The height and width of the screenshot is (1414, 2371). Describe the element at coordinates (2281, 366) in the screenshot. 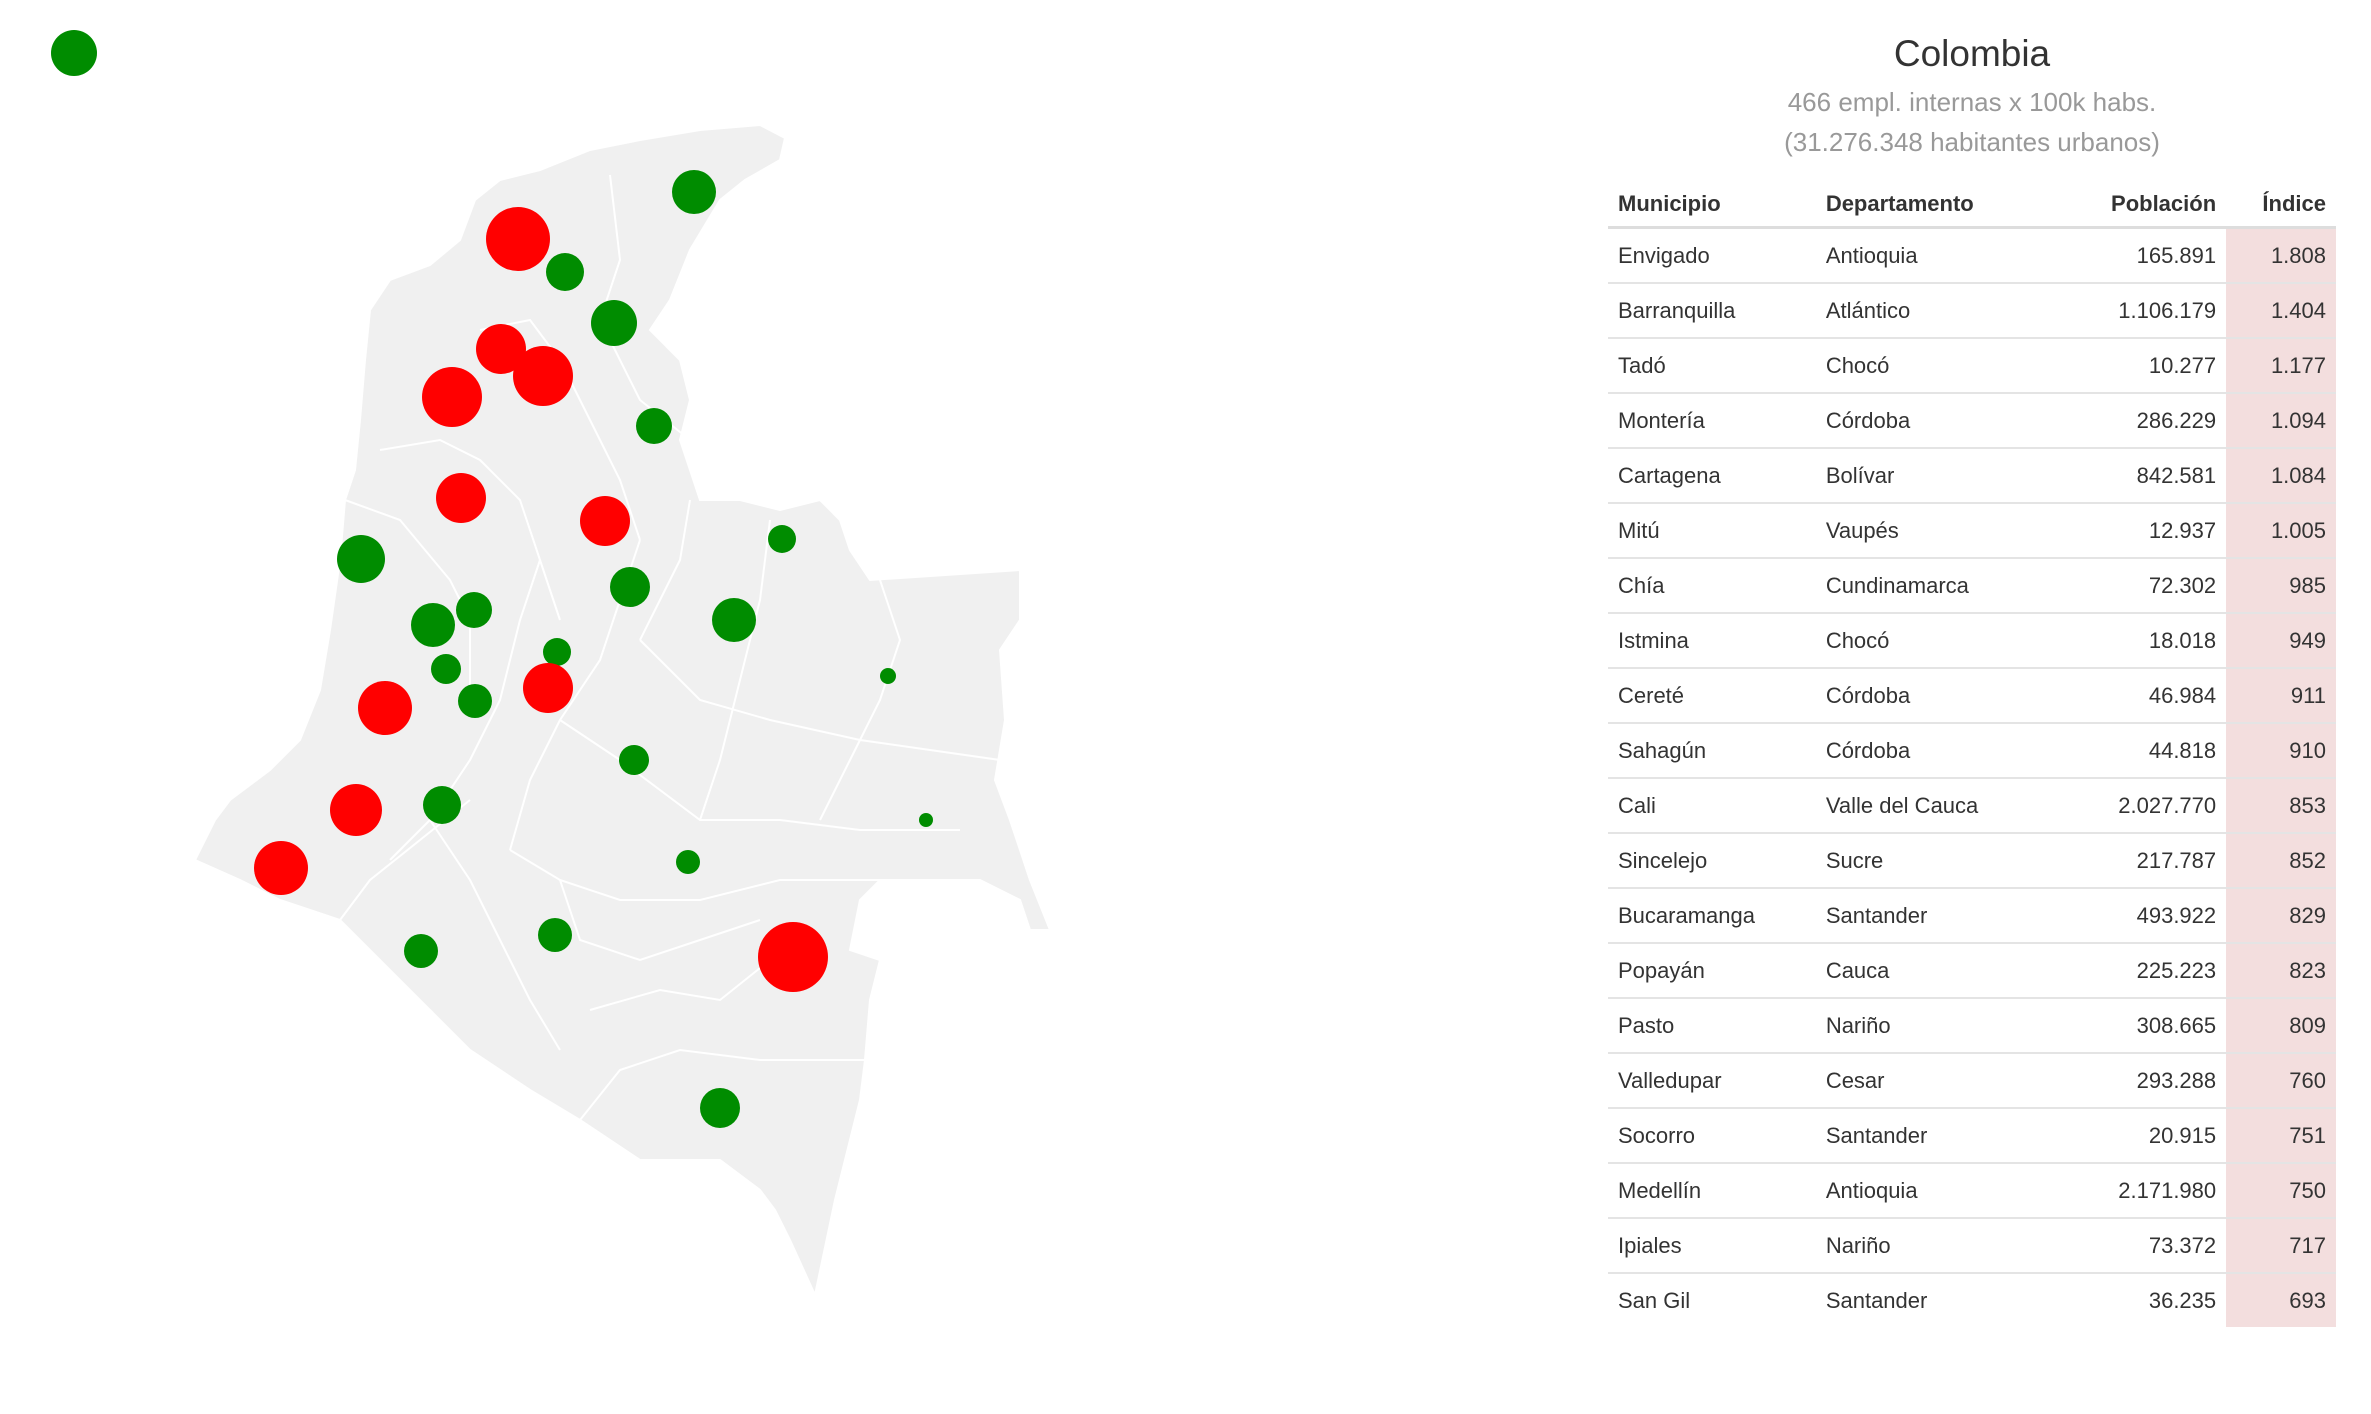

I see `cell-indice: 1.177` at that location.